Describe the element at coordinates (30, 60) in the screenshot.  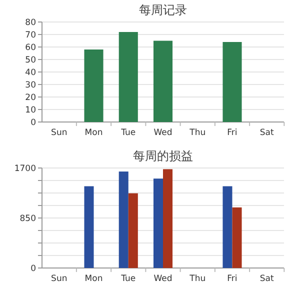
I see `y-tick-label: 50` at that location.